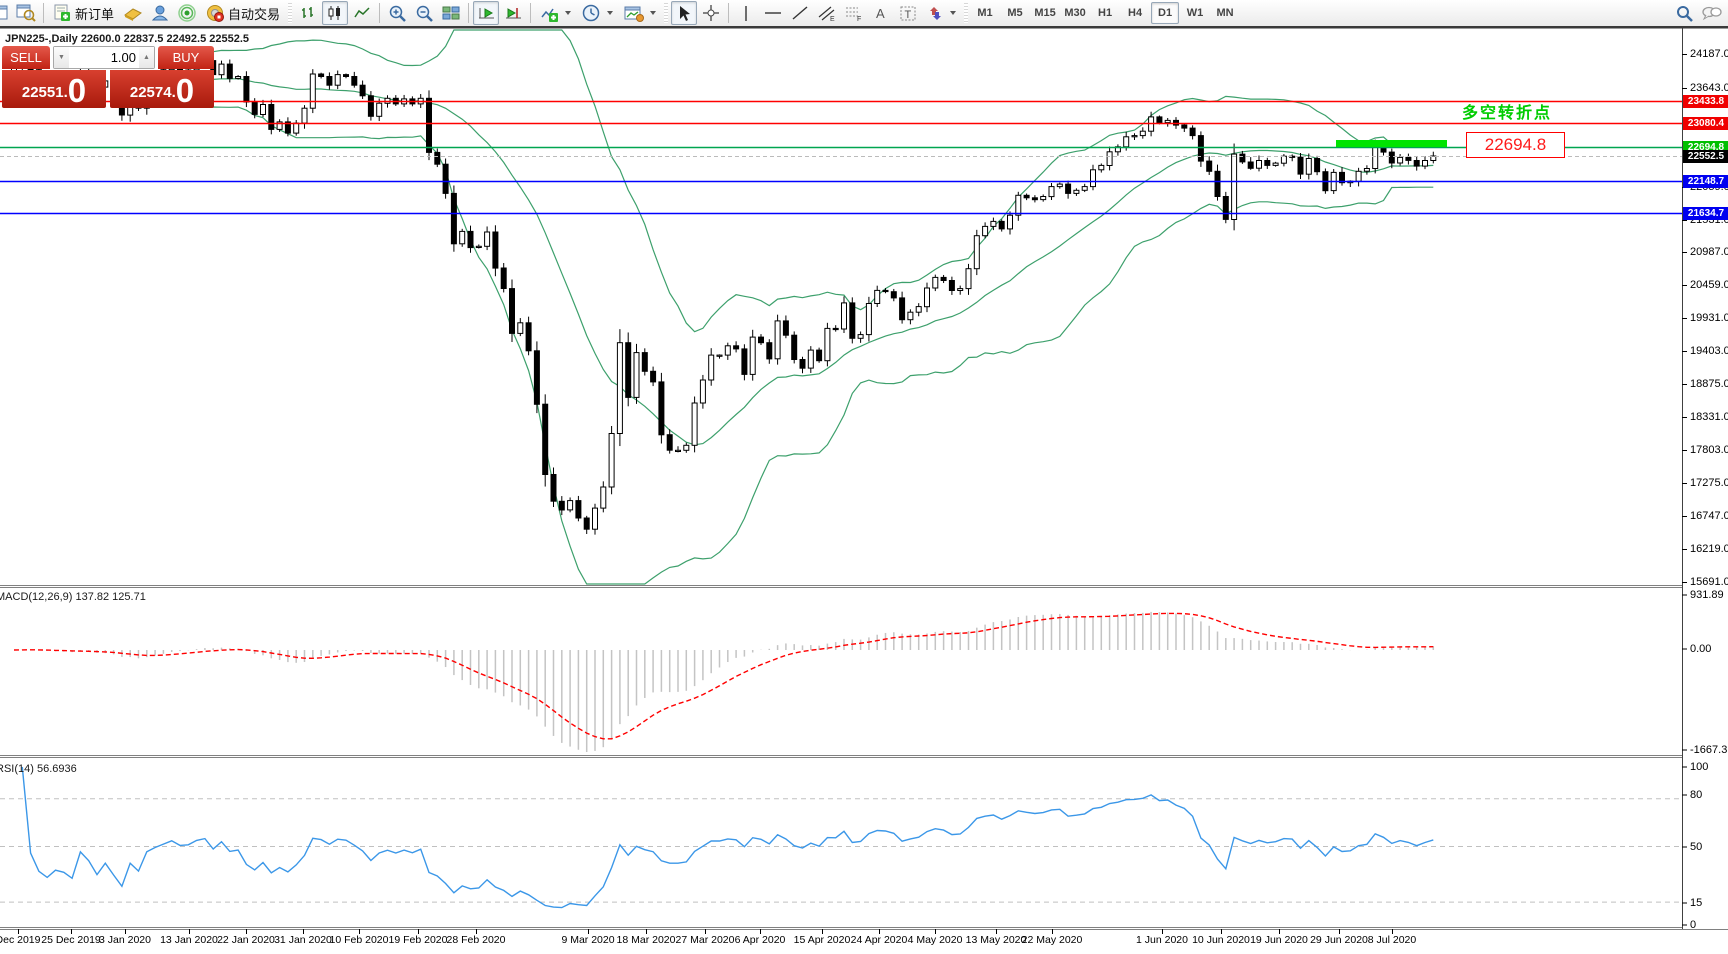 The width and height of the screenshot is (1728, 954). I want to click on sell-price-display: 22551. 0, so click(54, 89).